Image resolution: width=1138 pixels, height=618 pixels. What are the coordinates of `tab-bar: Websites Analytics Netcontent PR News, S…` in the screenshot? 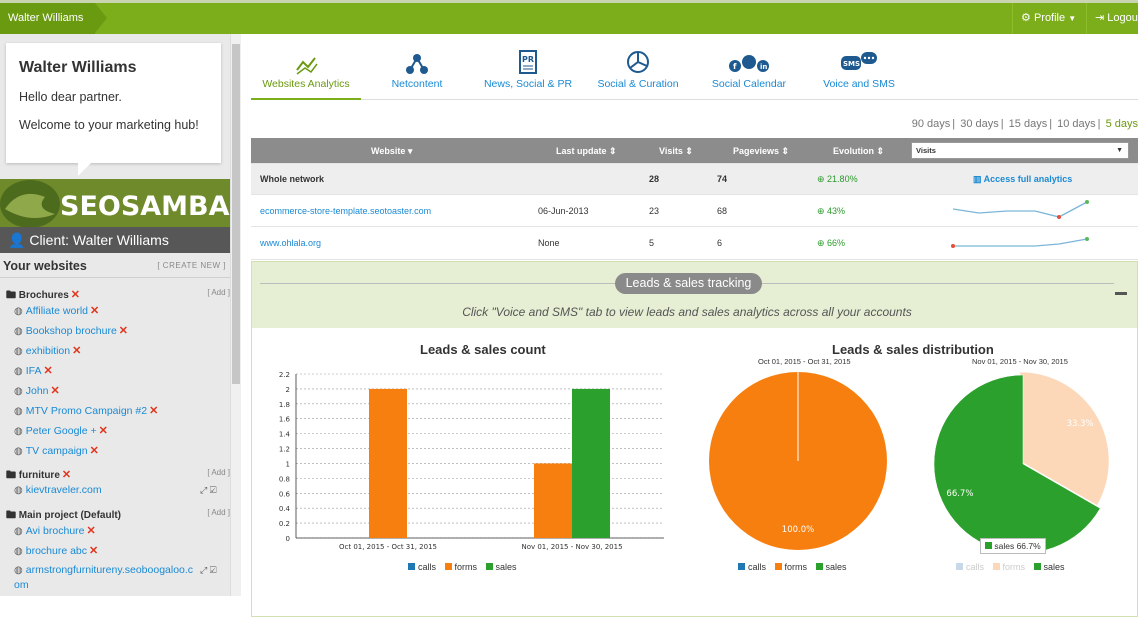 It's located at (694, 74).